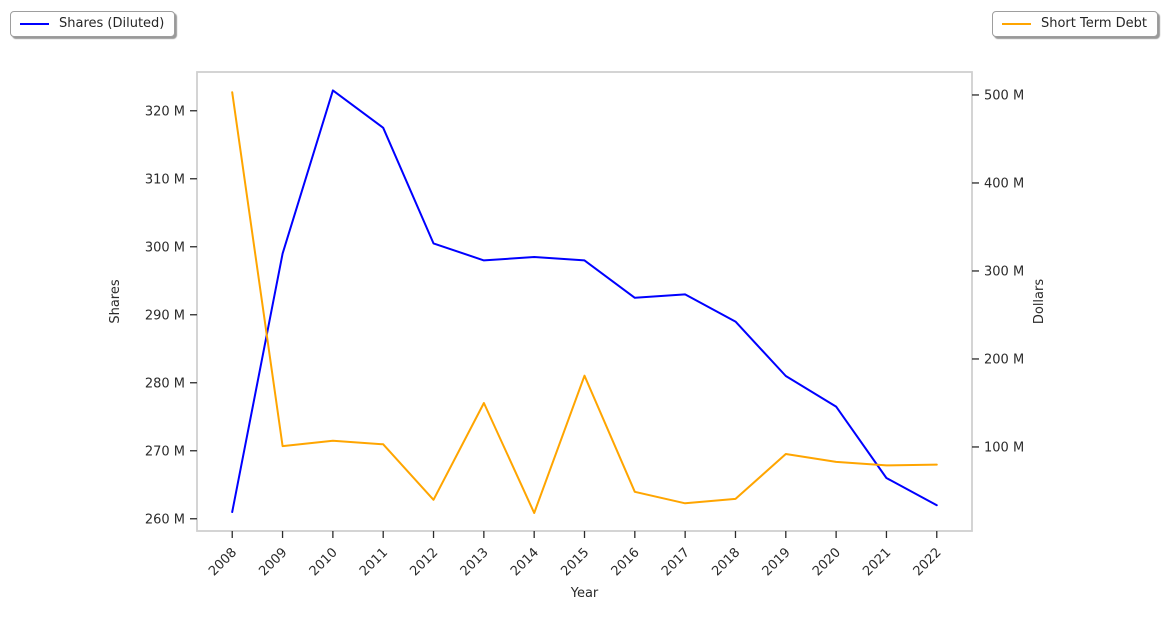 This screenshot has height=618, width=1169. What do you see at coordinates (112, 23) in the screenshot?
I see `legend-label-shares: Shares (Diluted)` at bounding box center [112, 23].